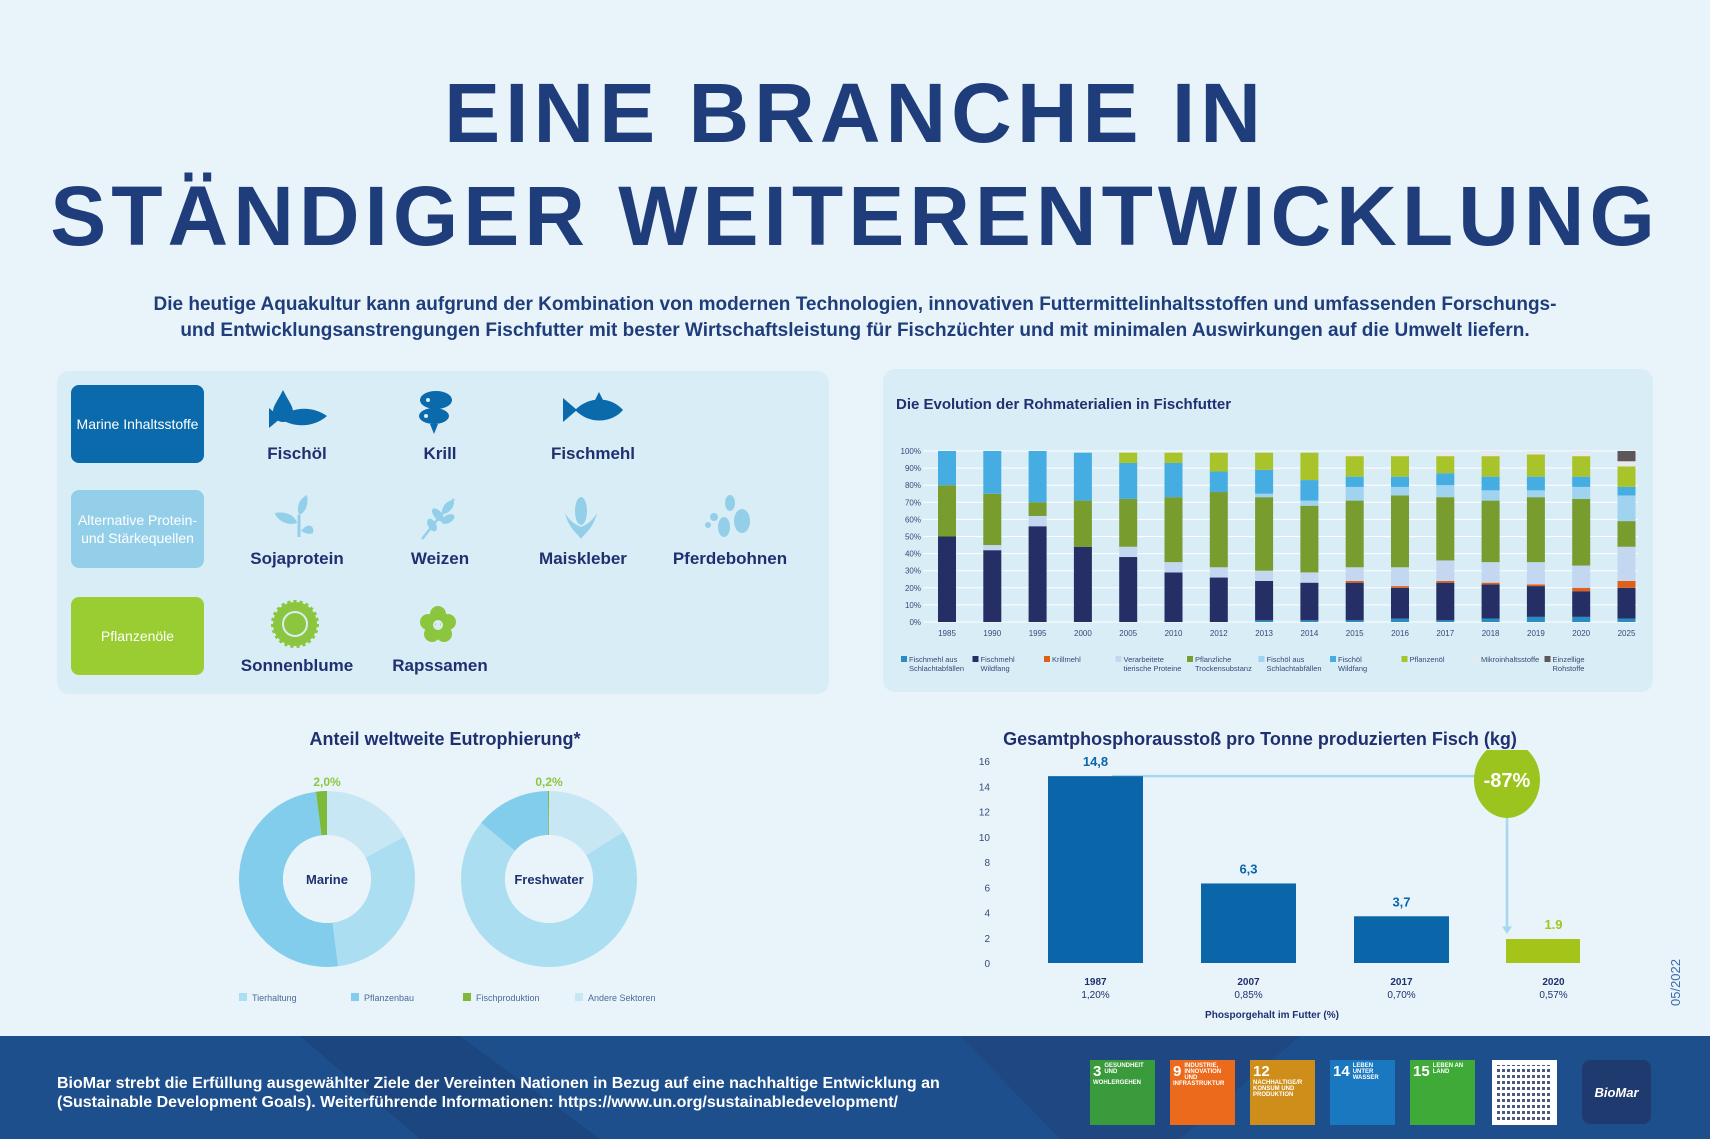  I want to click on ingredient-krill: Krill, so click(440, 426).